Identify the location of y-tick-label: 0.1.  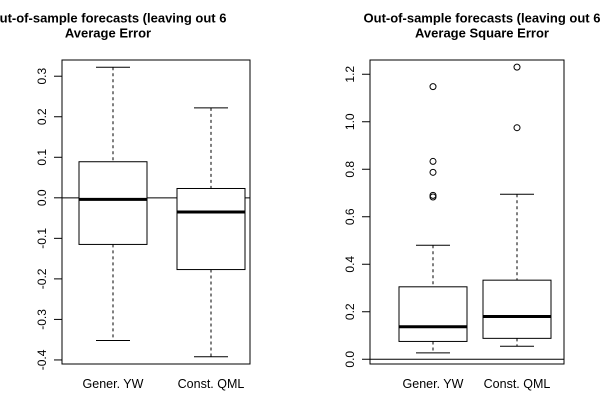
(42, 157).